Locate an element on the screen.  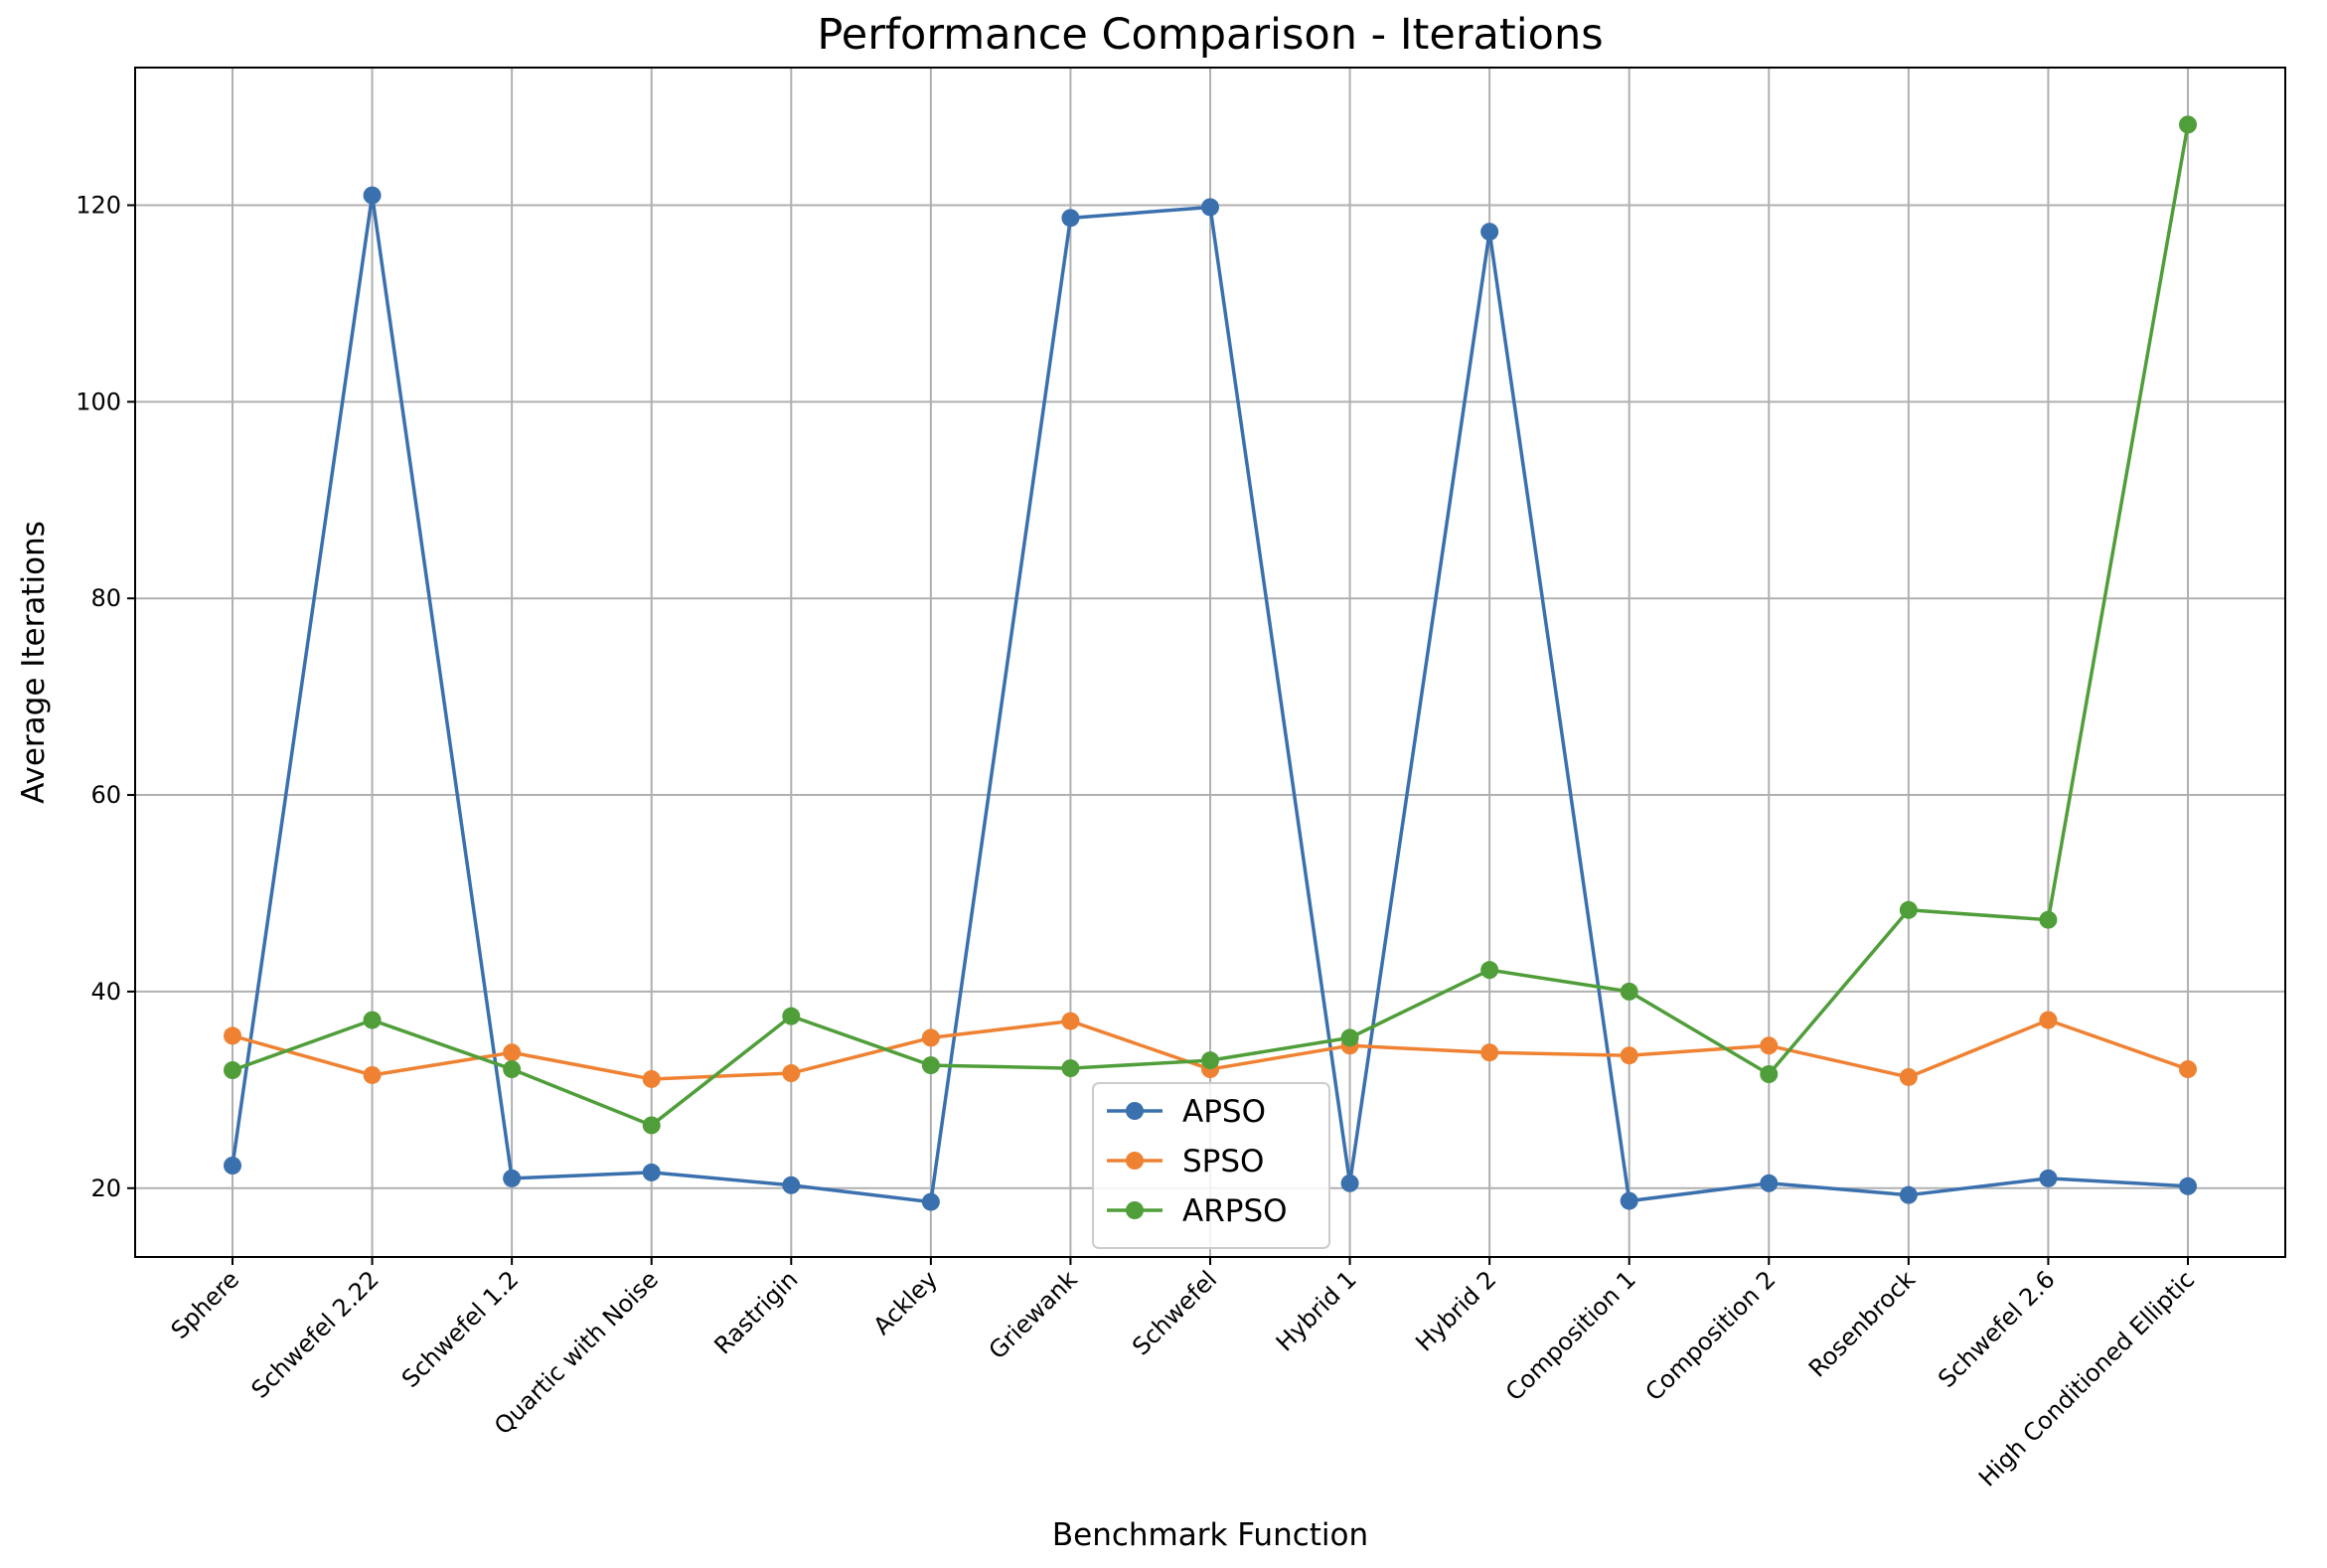
y-tick-label: 120 is located at coordinates (98, 205).